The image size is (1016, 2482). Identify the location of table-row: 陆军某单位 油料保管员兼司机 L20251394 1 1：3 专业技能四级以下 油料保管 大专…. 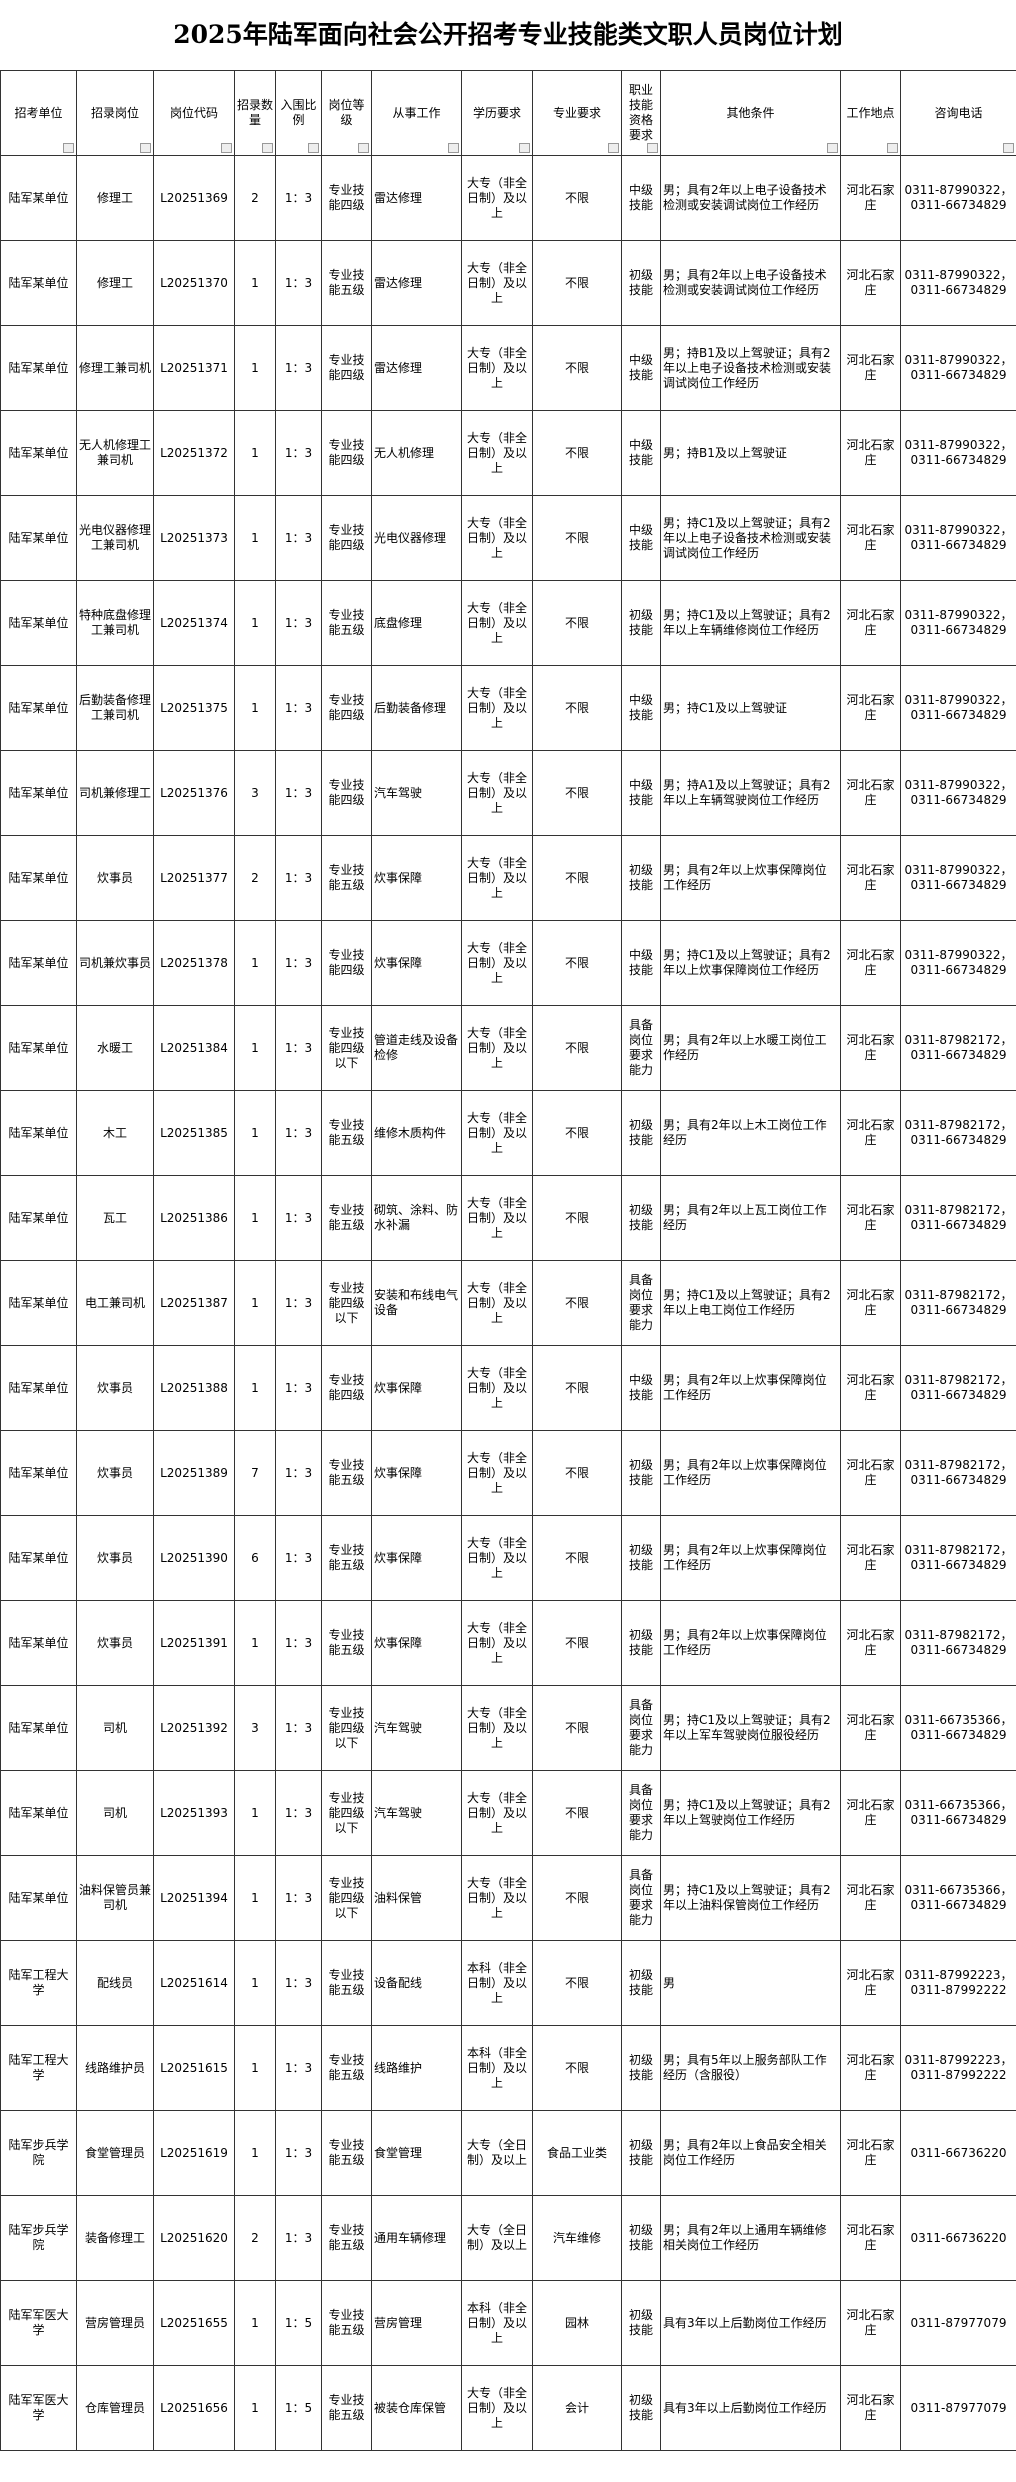
(508, 1898).